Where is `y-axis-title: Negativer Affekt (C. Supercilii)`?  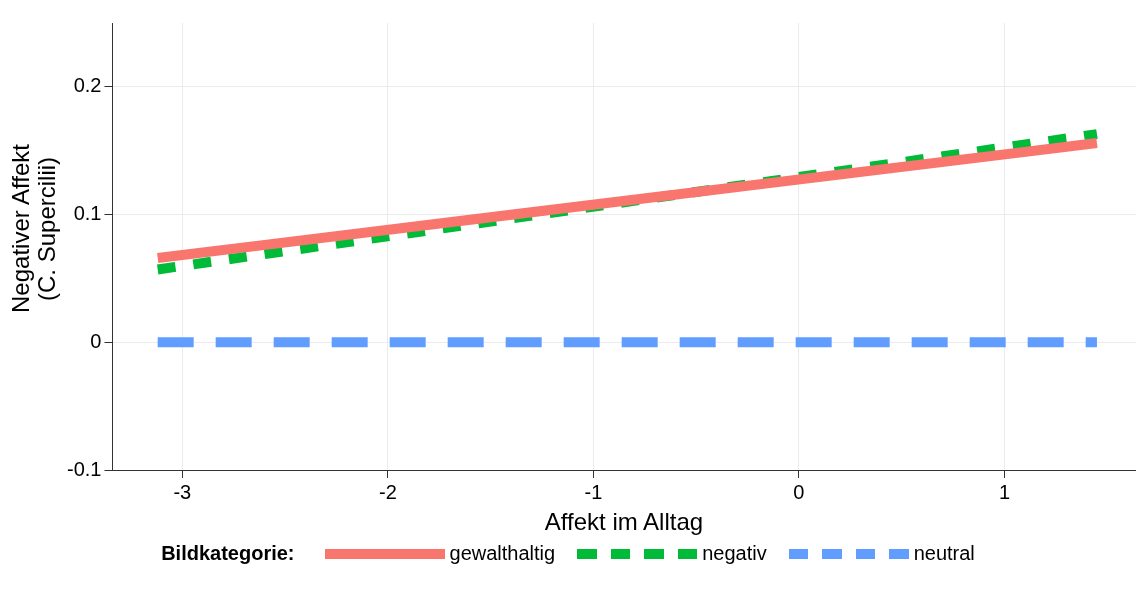 y-axis-title: Negativer Affekt (C. Supercilii) is located at coordinates (33, 228).